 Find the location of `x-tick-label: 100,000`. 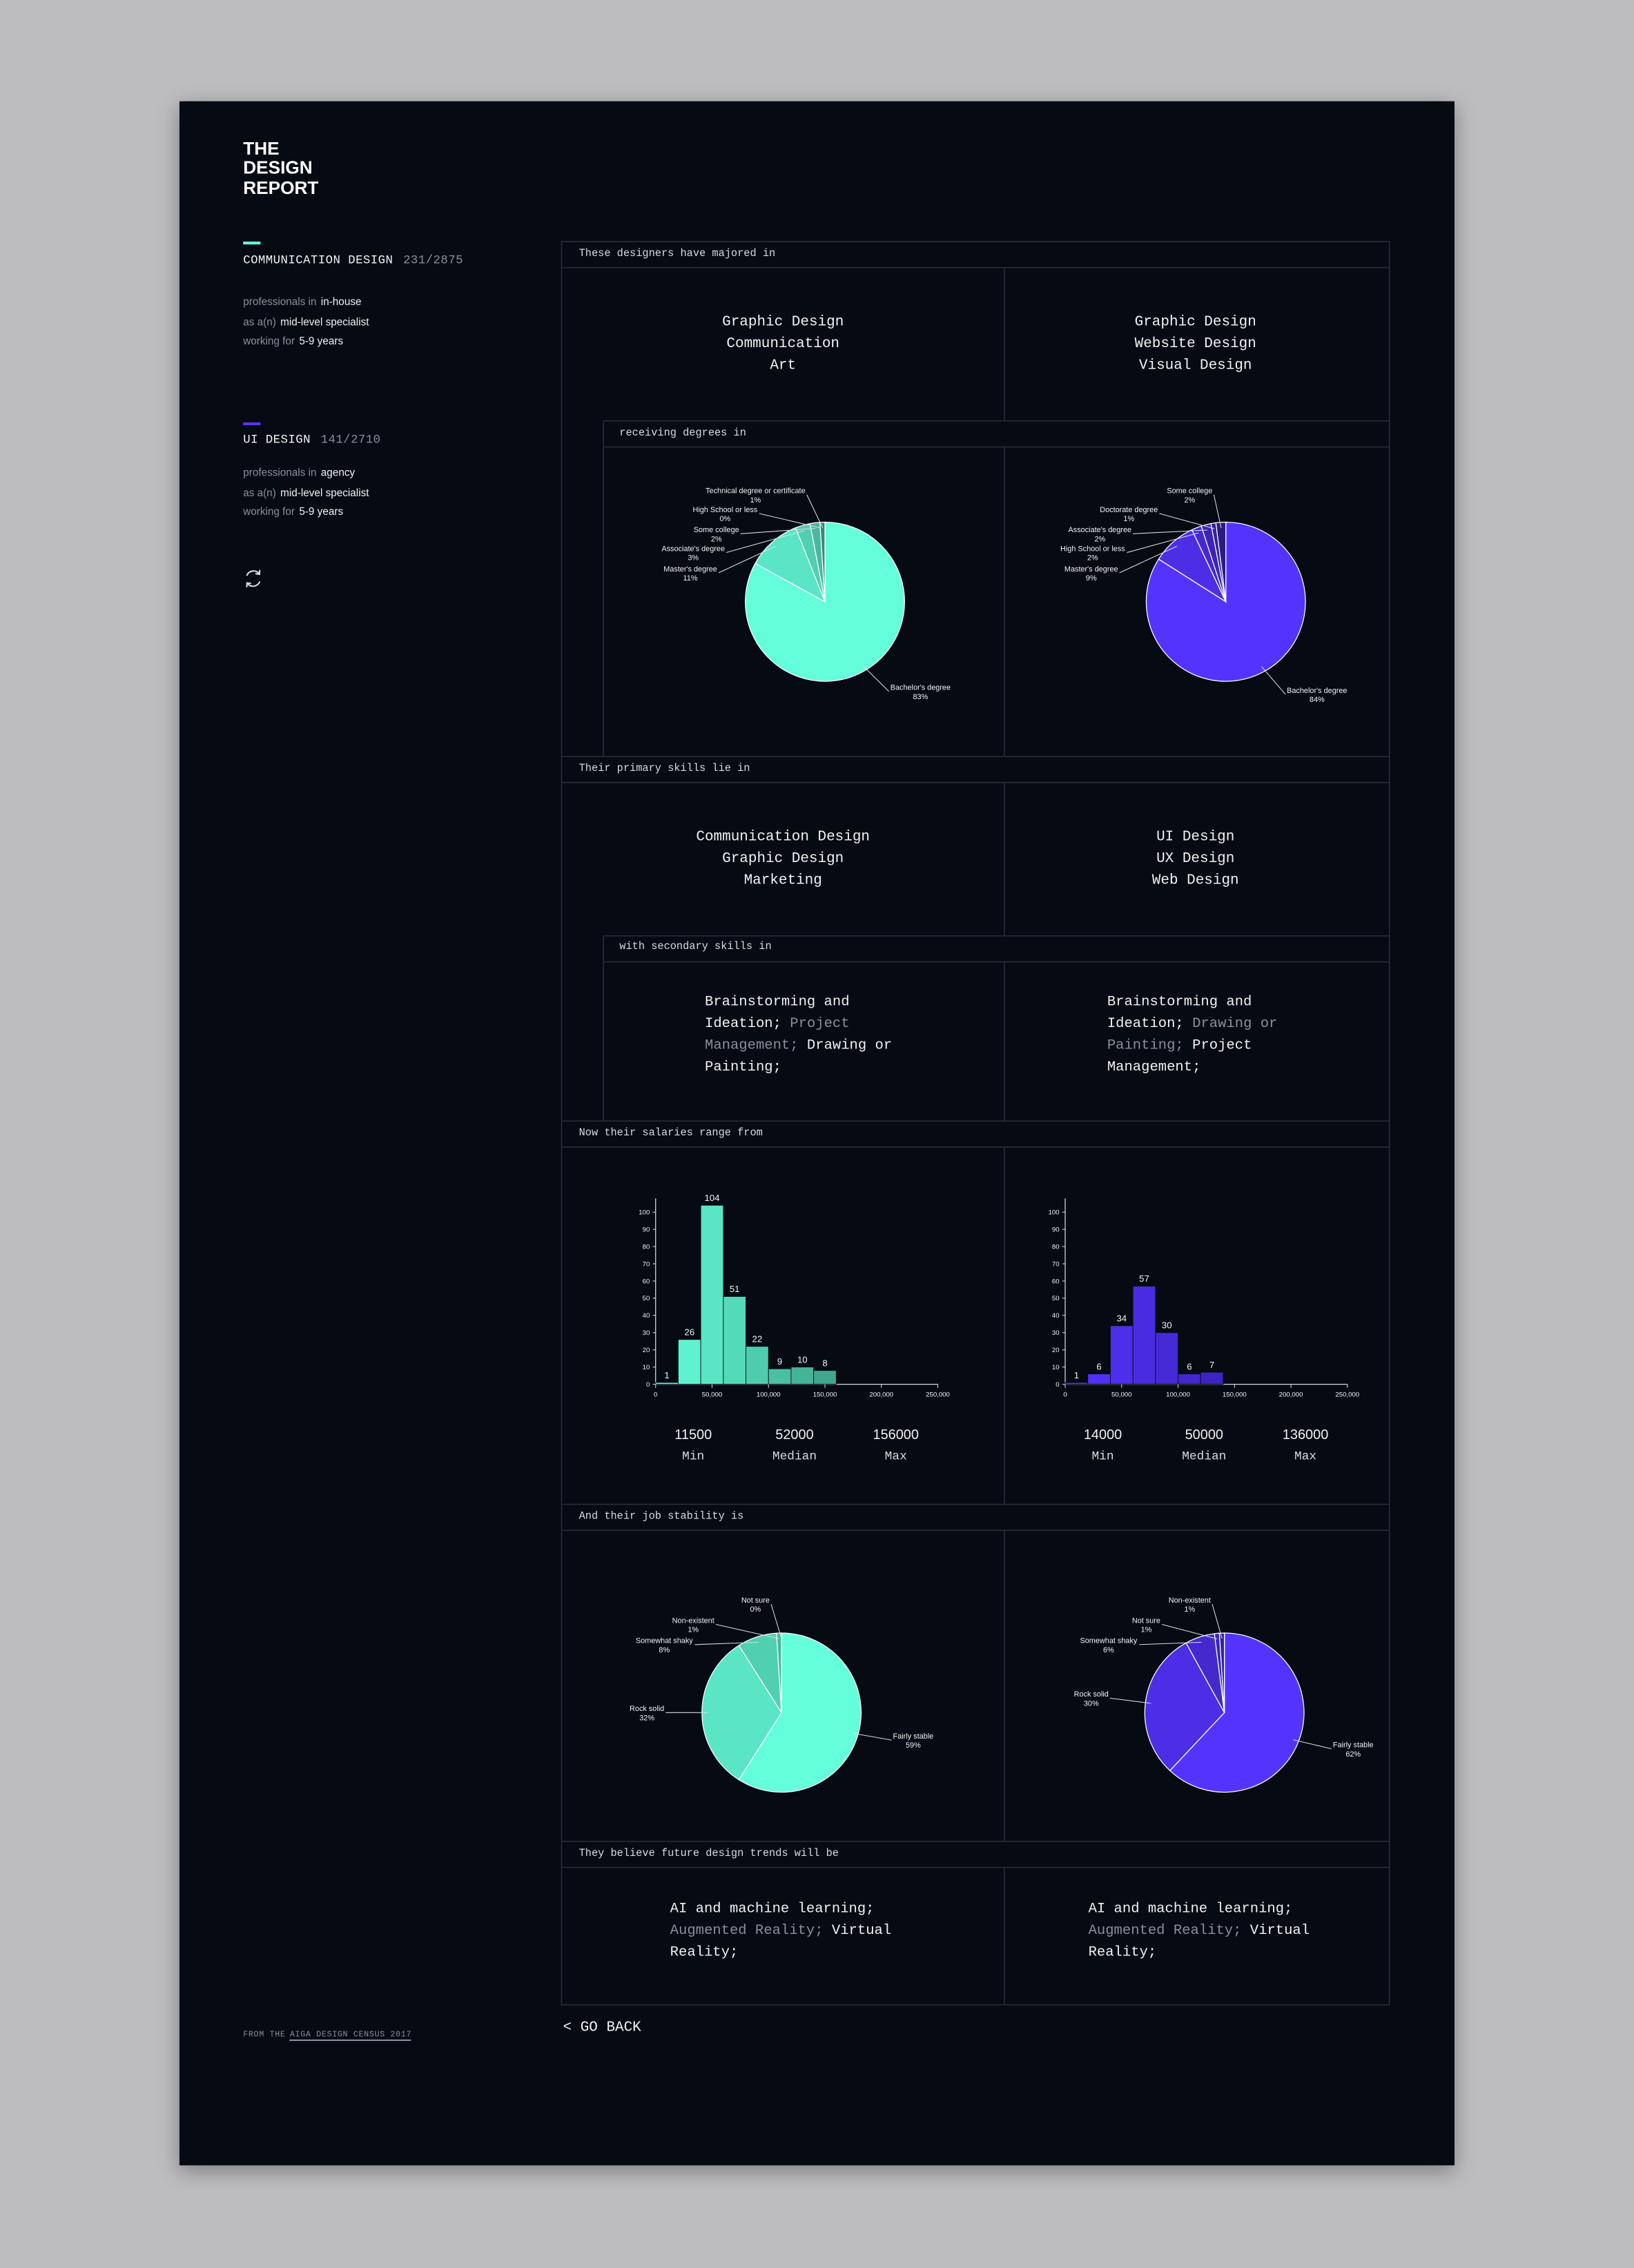

x-tick-label: 100,000 is located at coordinates (1178, 1394).